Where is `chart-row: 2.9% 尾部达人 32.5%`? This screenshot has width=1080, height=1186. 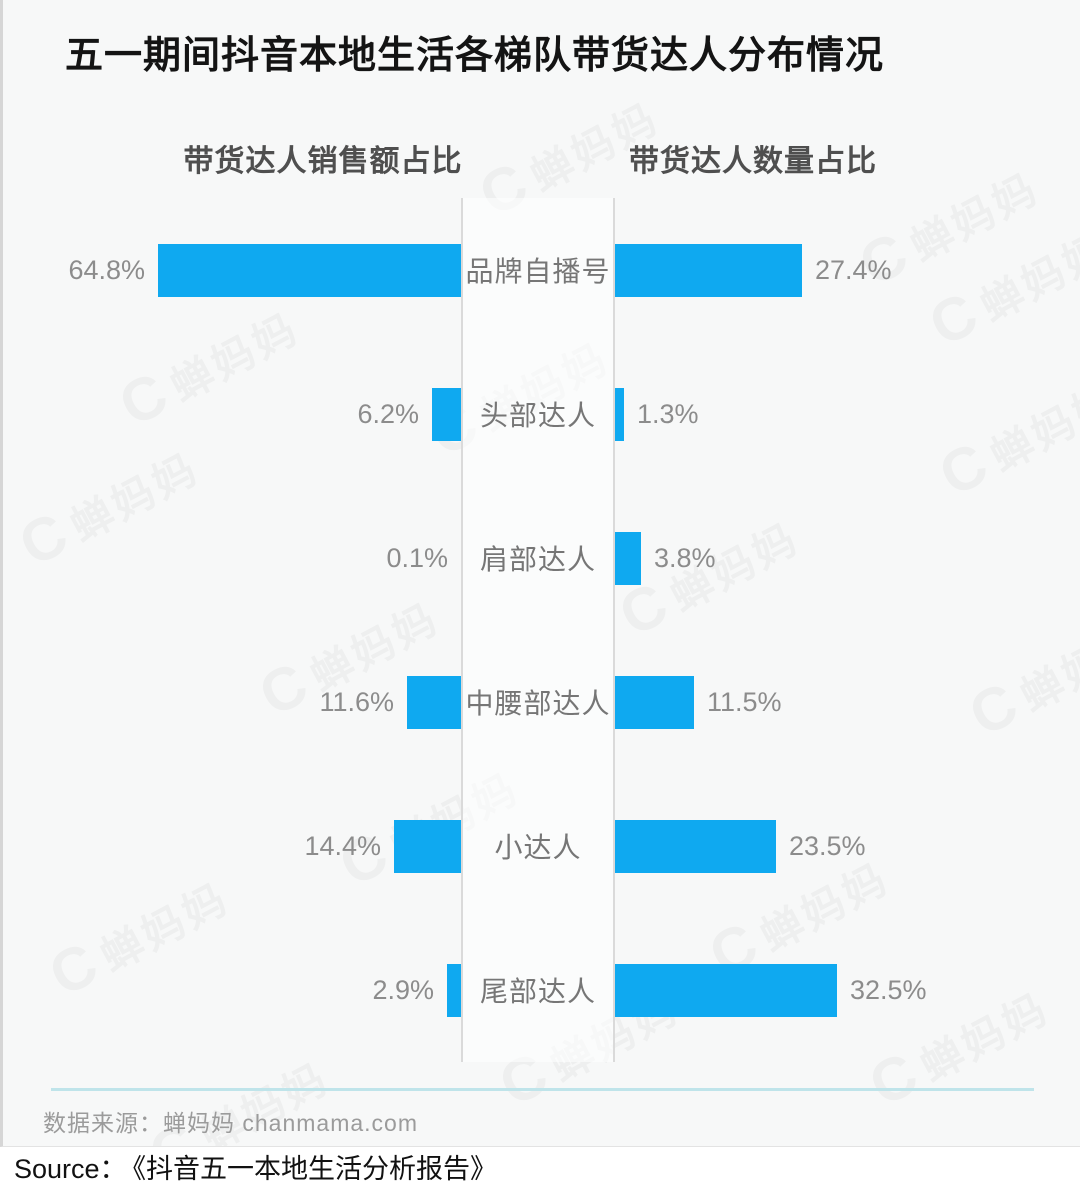
chart-row: 2.9% 尾部达人 32.5% is located at coordinates (541, 990).